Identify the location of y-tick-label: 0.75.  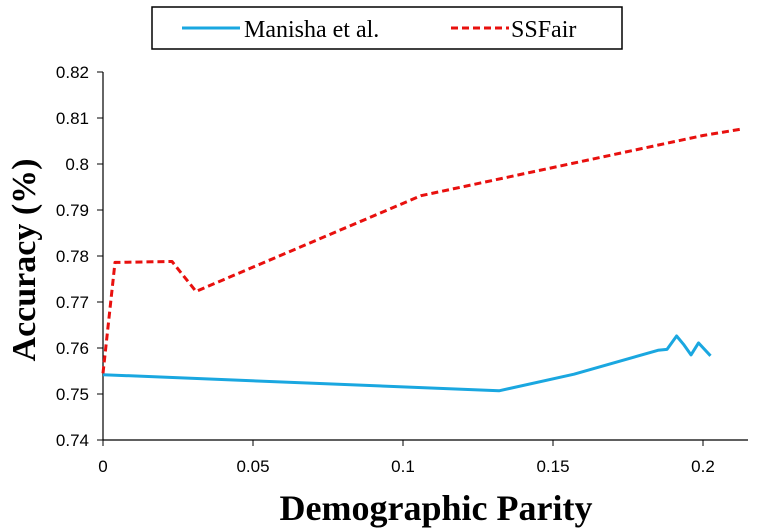
(72, 394).